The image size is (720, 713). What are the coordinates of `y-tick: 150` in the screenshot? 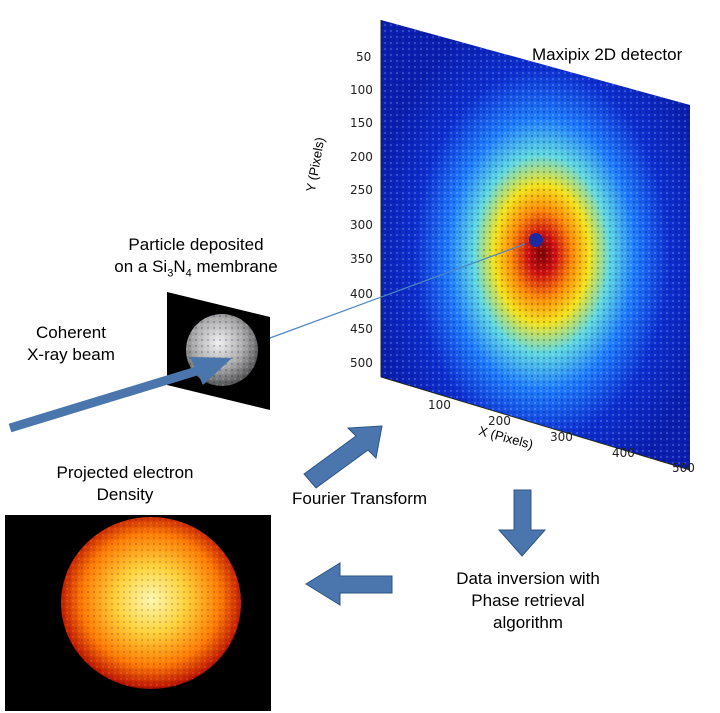 It's located at (361, 123).